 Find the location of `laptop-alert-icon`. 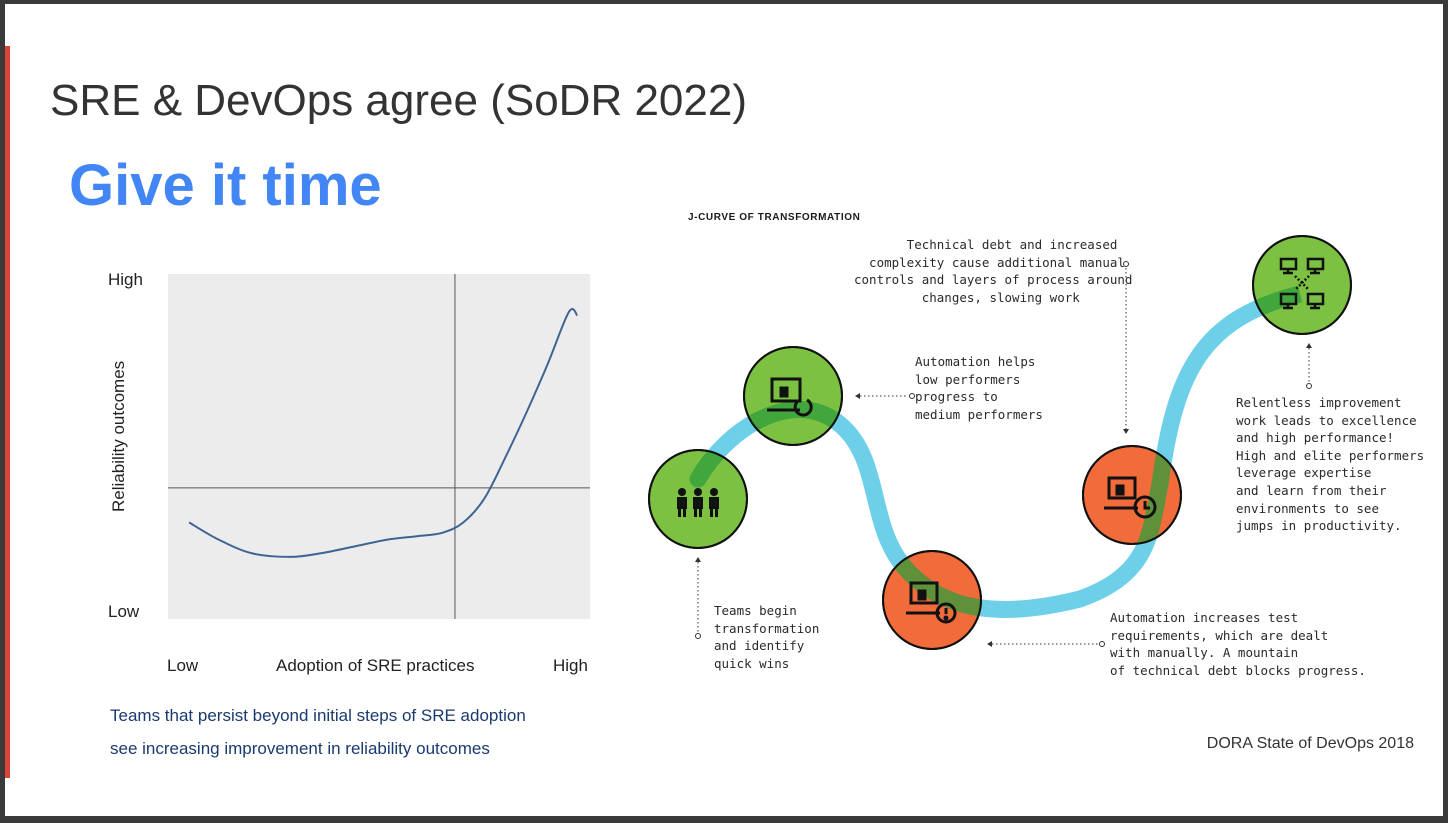

laptop-alert-icon is located at coordinates (931, 602).